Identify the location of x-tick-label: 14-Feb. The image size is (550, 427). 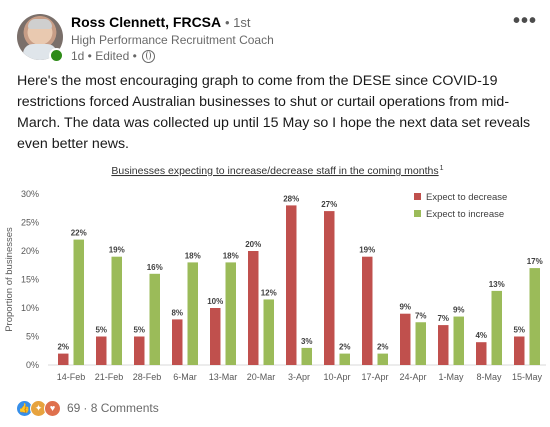
(71, 377).